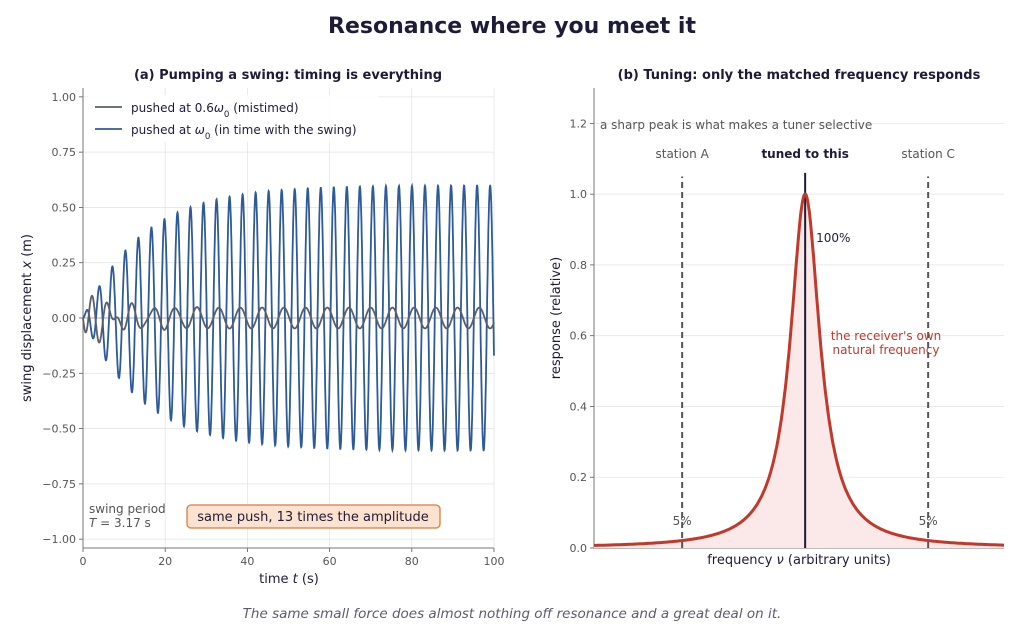 The image size is (1024, 642). What do you see at coordinates (165, 561) in the screenshot?
I see `x-tick-label: 20` at bounding box center [165, 561].